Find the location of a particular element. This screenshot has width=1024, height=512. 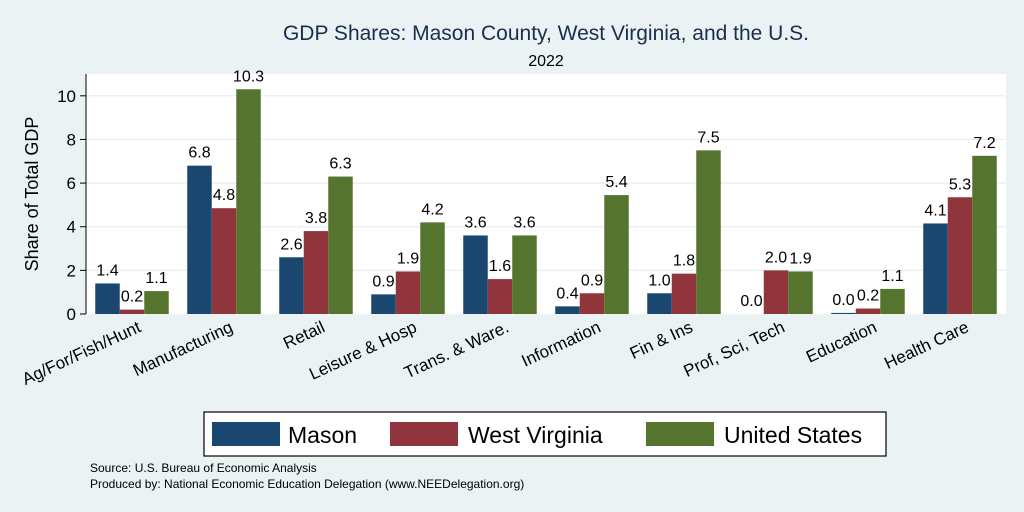

legend-swatch-west-virginia is located at coordinates (424, 434).